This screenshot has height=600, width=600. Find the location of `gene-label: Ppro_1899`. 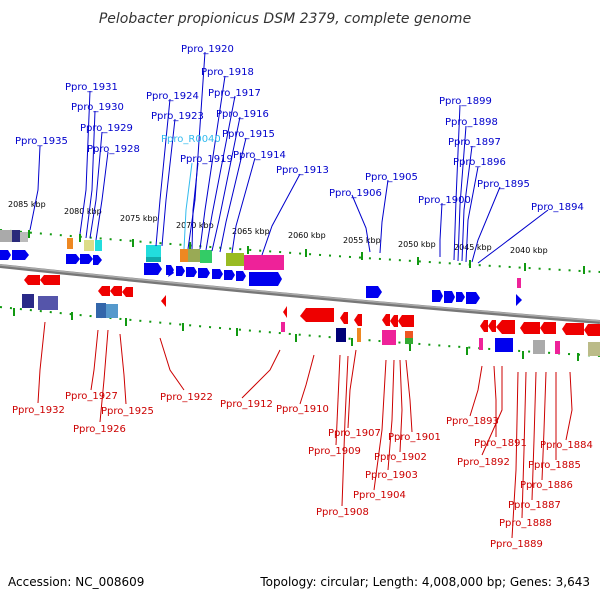

gene-label: Ppro_1899 is located at coordinates (465, 101).